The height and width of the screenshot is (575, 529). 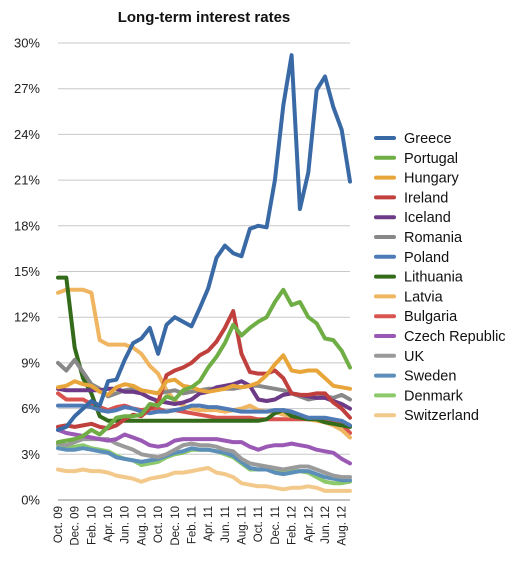 What do you see at coordinates (109, 524) in the screenshot?
I see `x-tick-label: Apr. 10` at bounding box center [109, 524].